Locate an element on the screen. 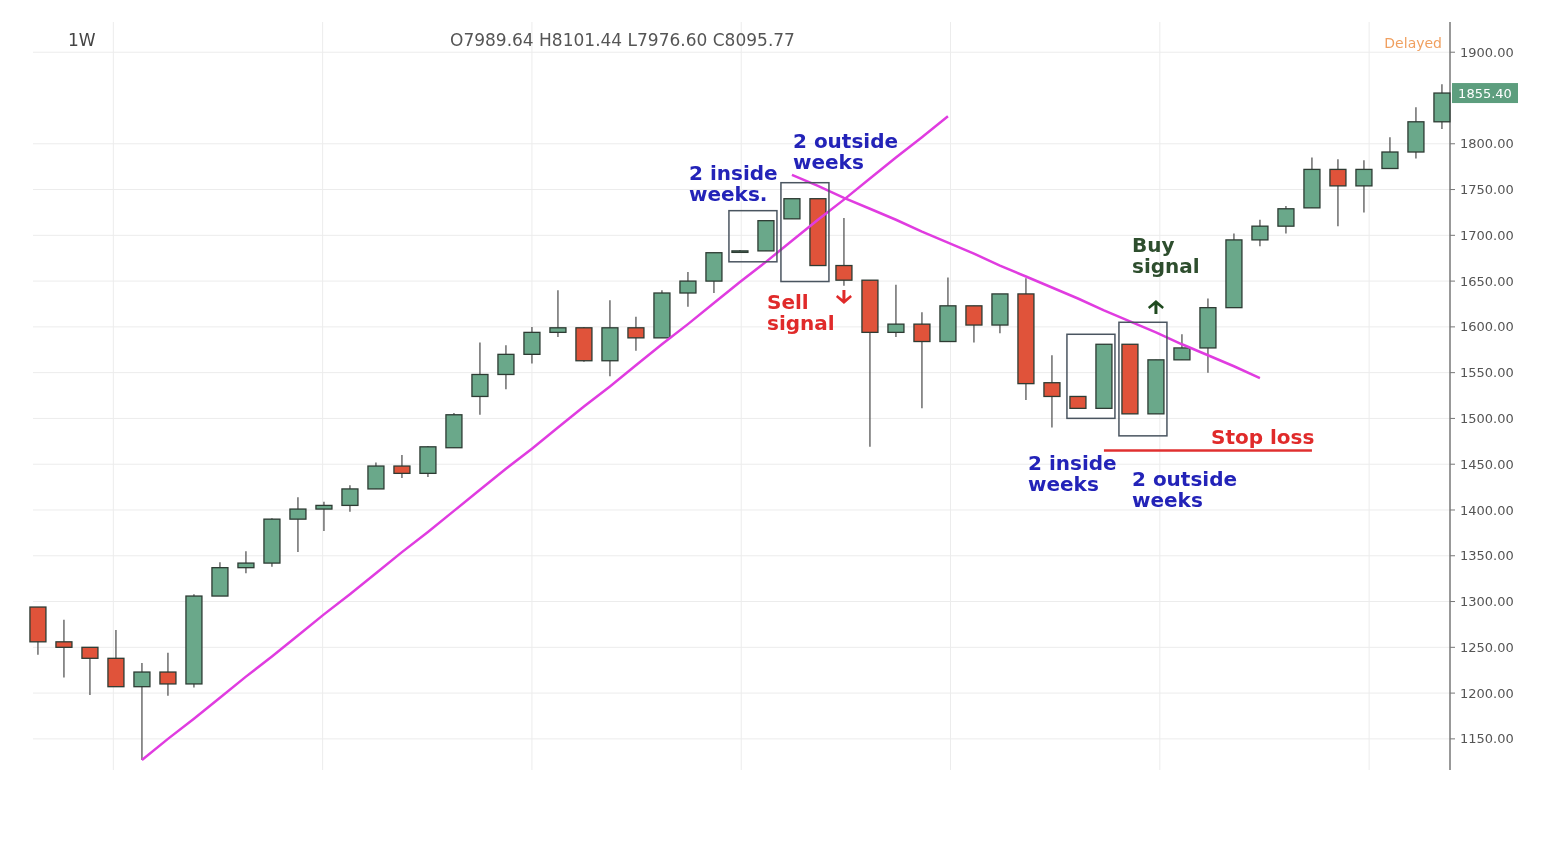 The image size is (1550, 856). y-tick-label: 1250.00 is located at coordinates (1487, 647).